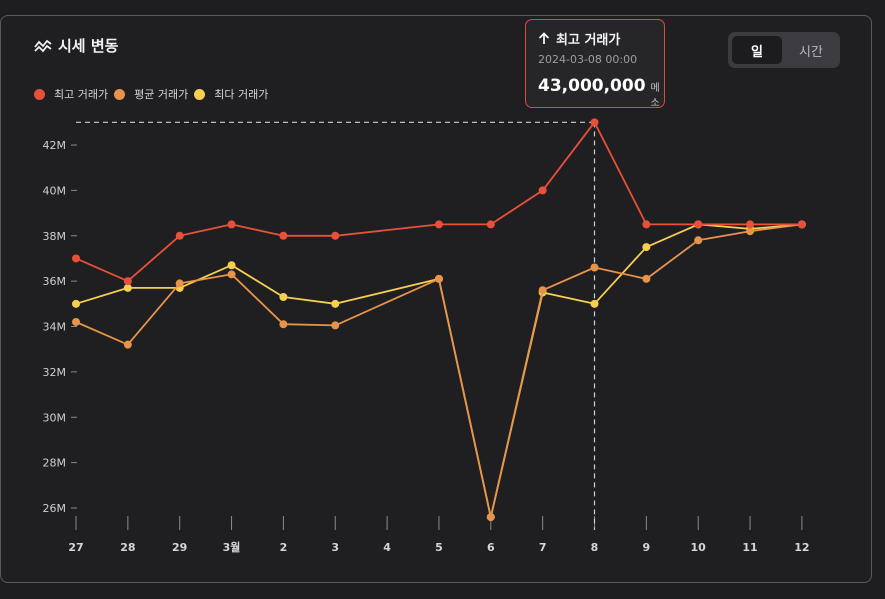 Image resolution: width=885 pixels, height=599 pixels. Describe the element at coordinates (55, 463) in the screenshot. I see `y-tick-label: 28M` at that location.